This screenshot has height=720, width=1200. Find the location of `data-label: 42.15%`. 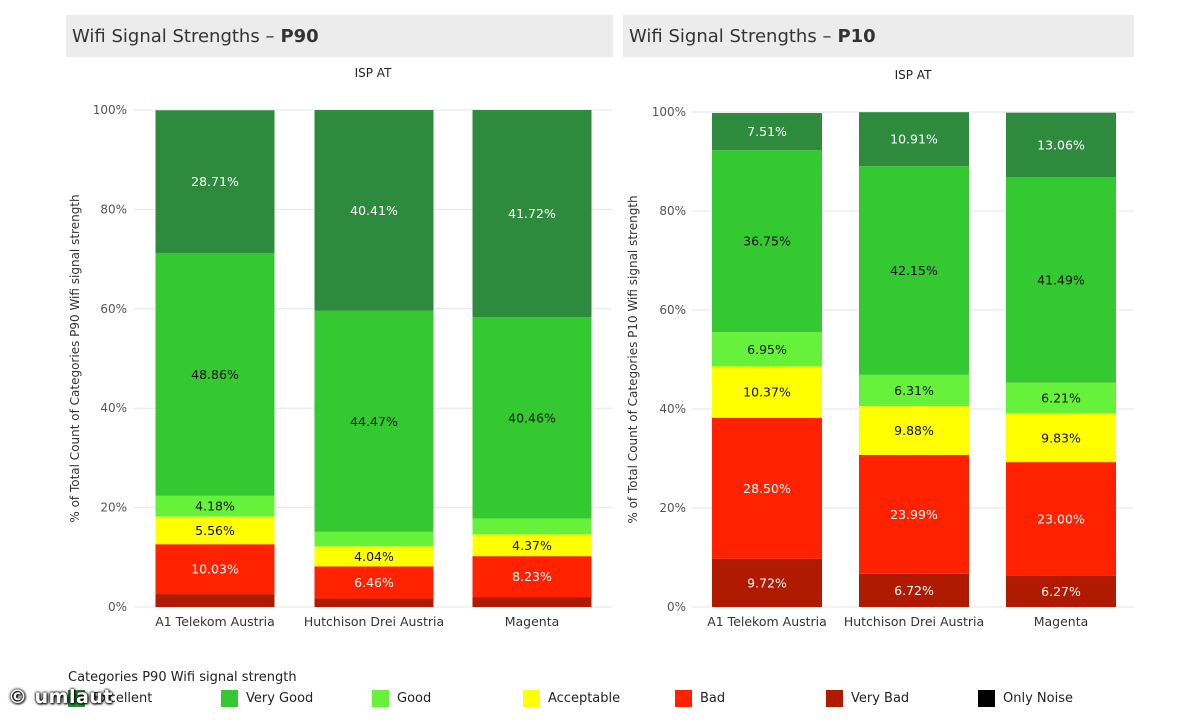

data-label: 42.15% is located at coordinates (914, 270).